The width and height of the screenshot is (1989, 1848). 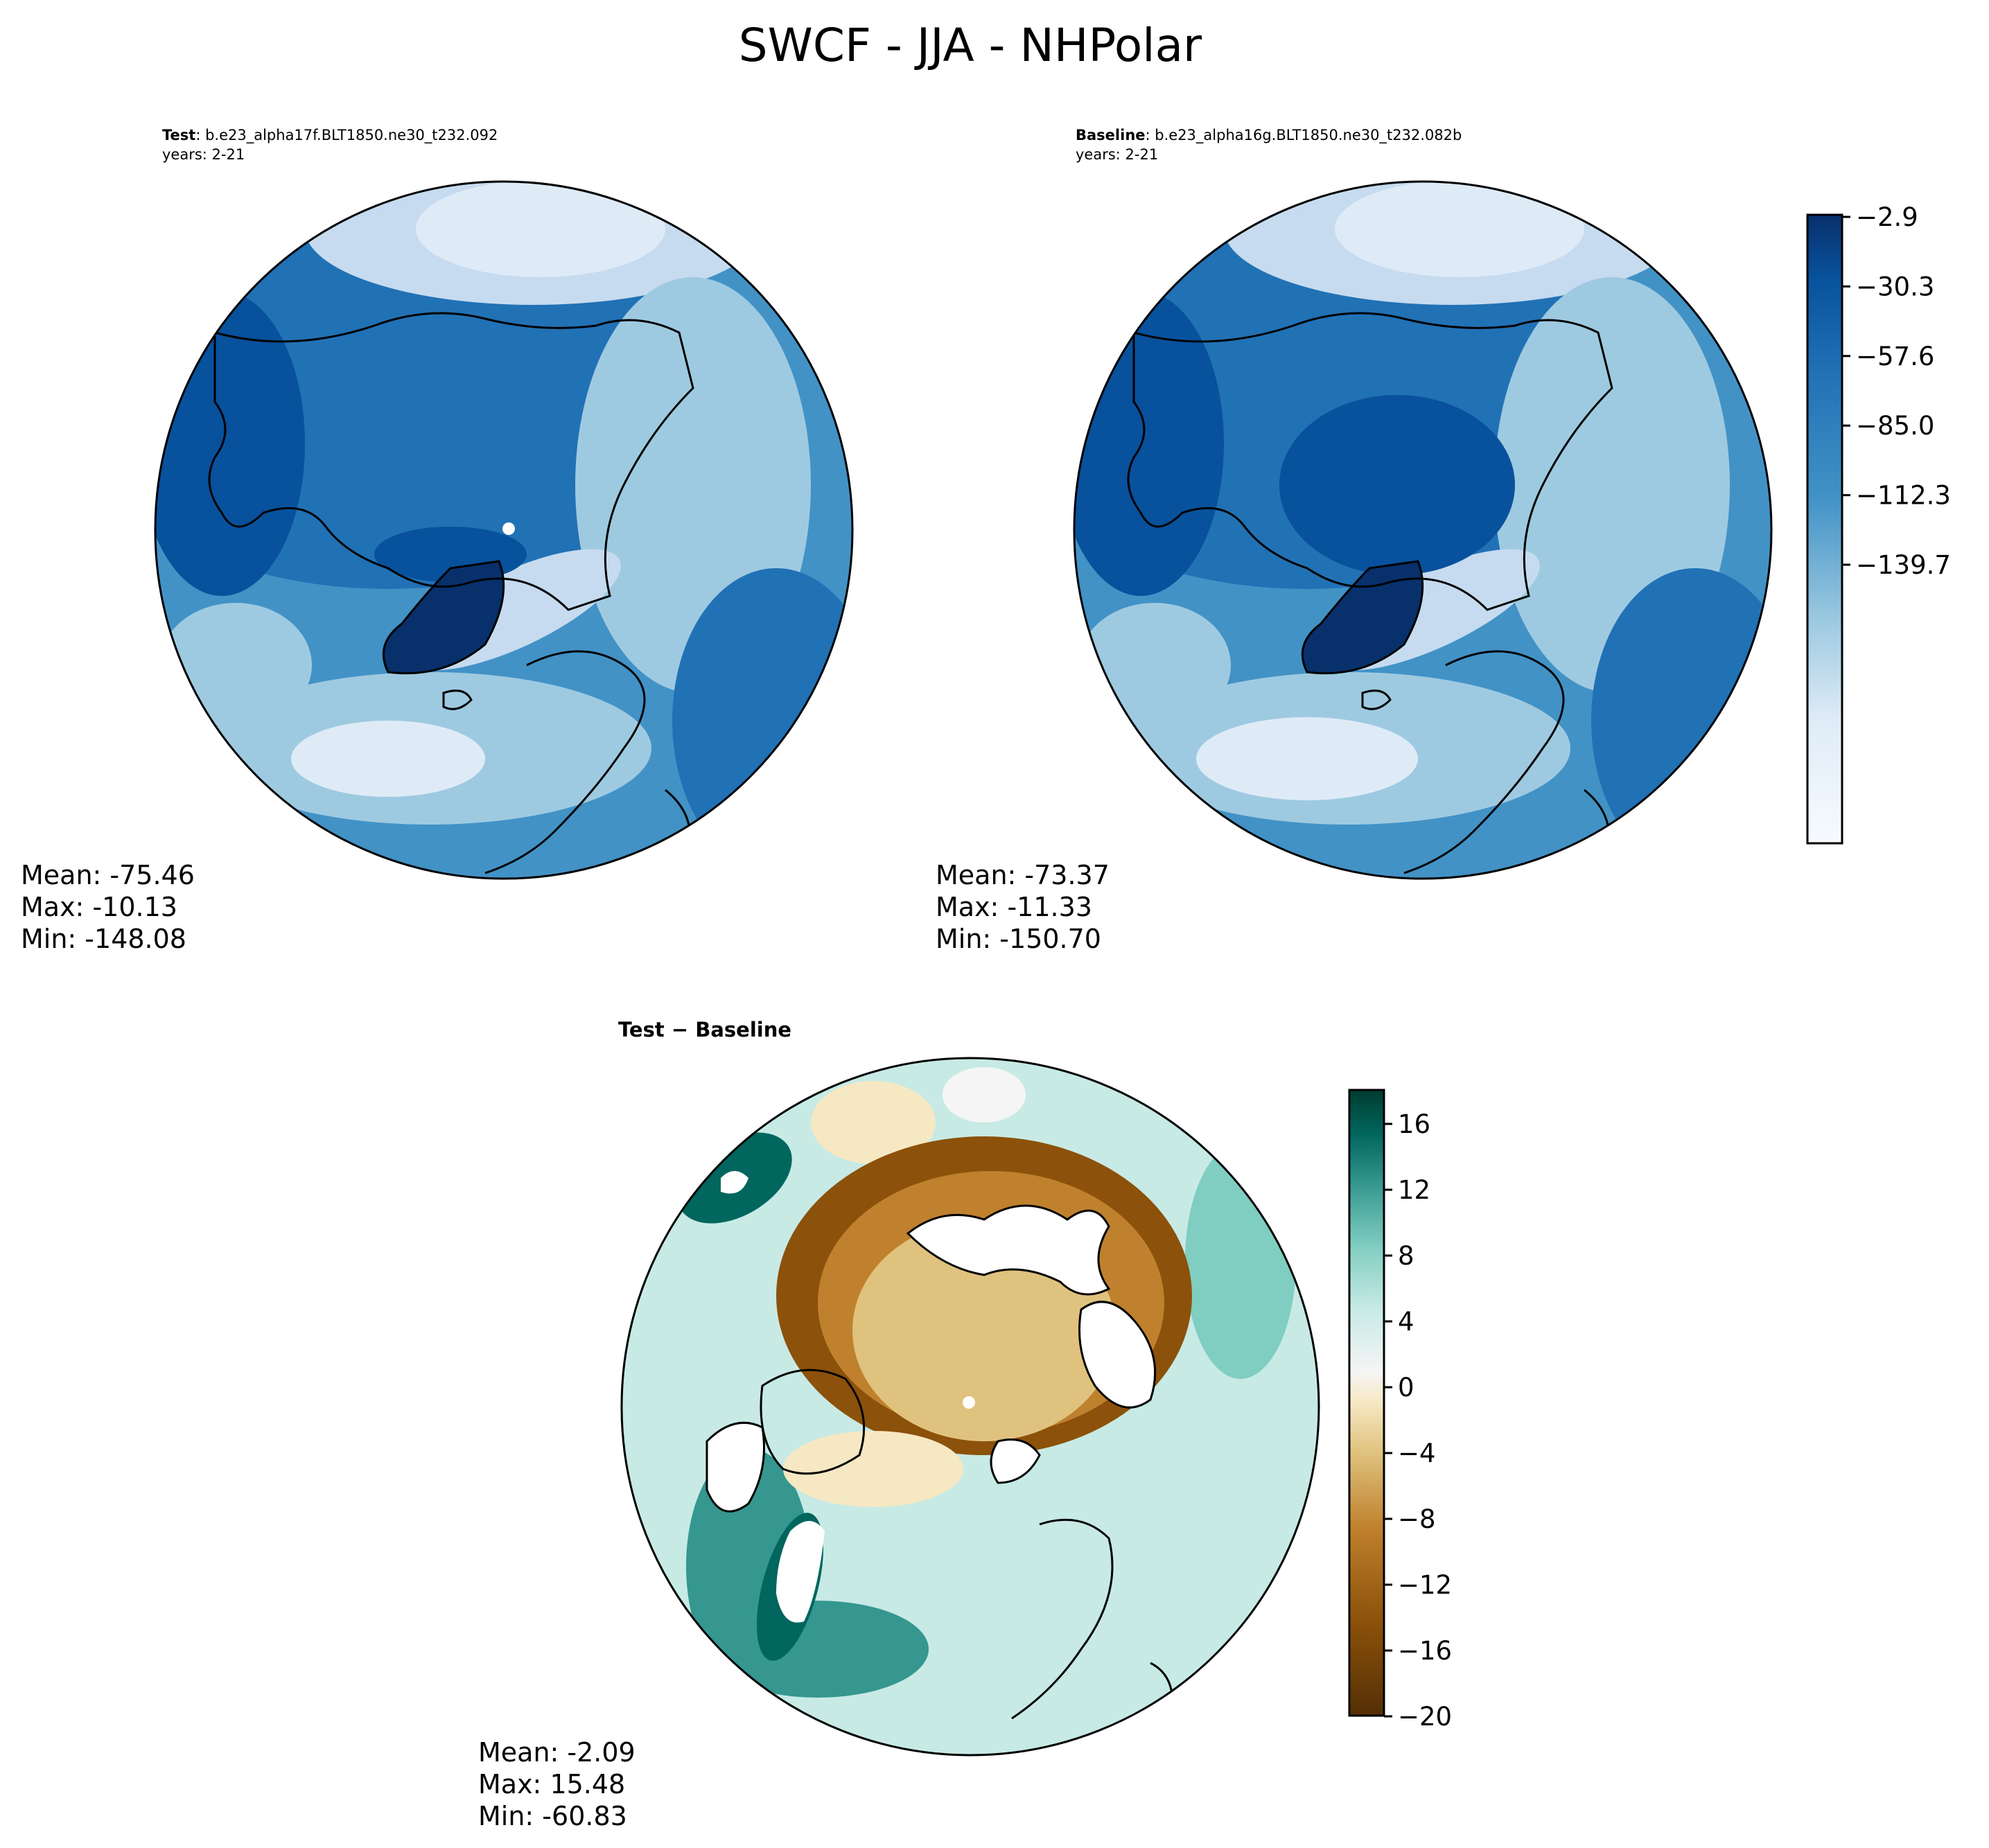 I want to click on brbg-colorbar: 16 12 8 4 0 −4 −8 −12 −16 −20, so click(x=1400, y=1410).